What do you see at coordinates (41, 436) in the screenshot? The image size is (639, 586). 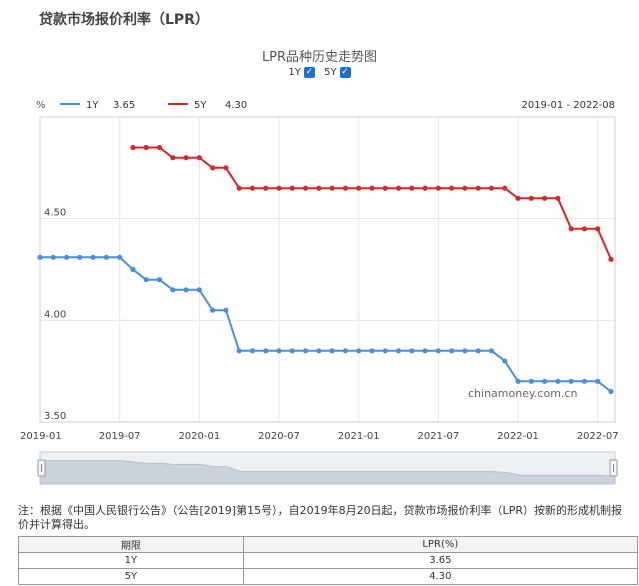 I see `x-tick-label: 2019-01` at bounding box center [41, 436].